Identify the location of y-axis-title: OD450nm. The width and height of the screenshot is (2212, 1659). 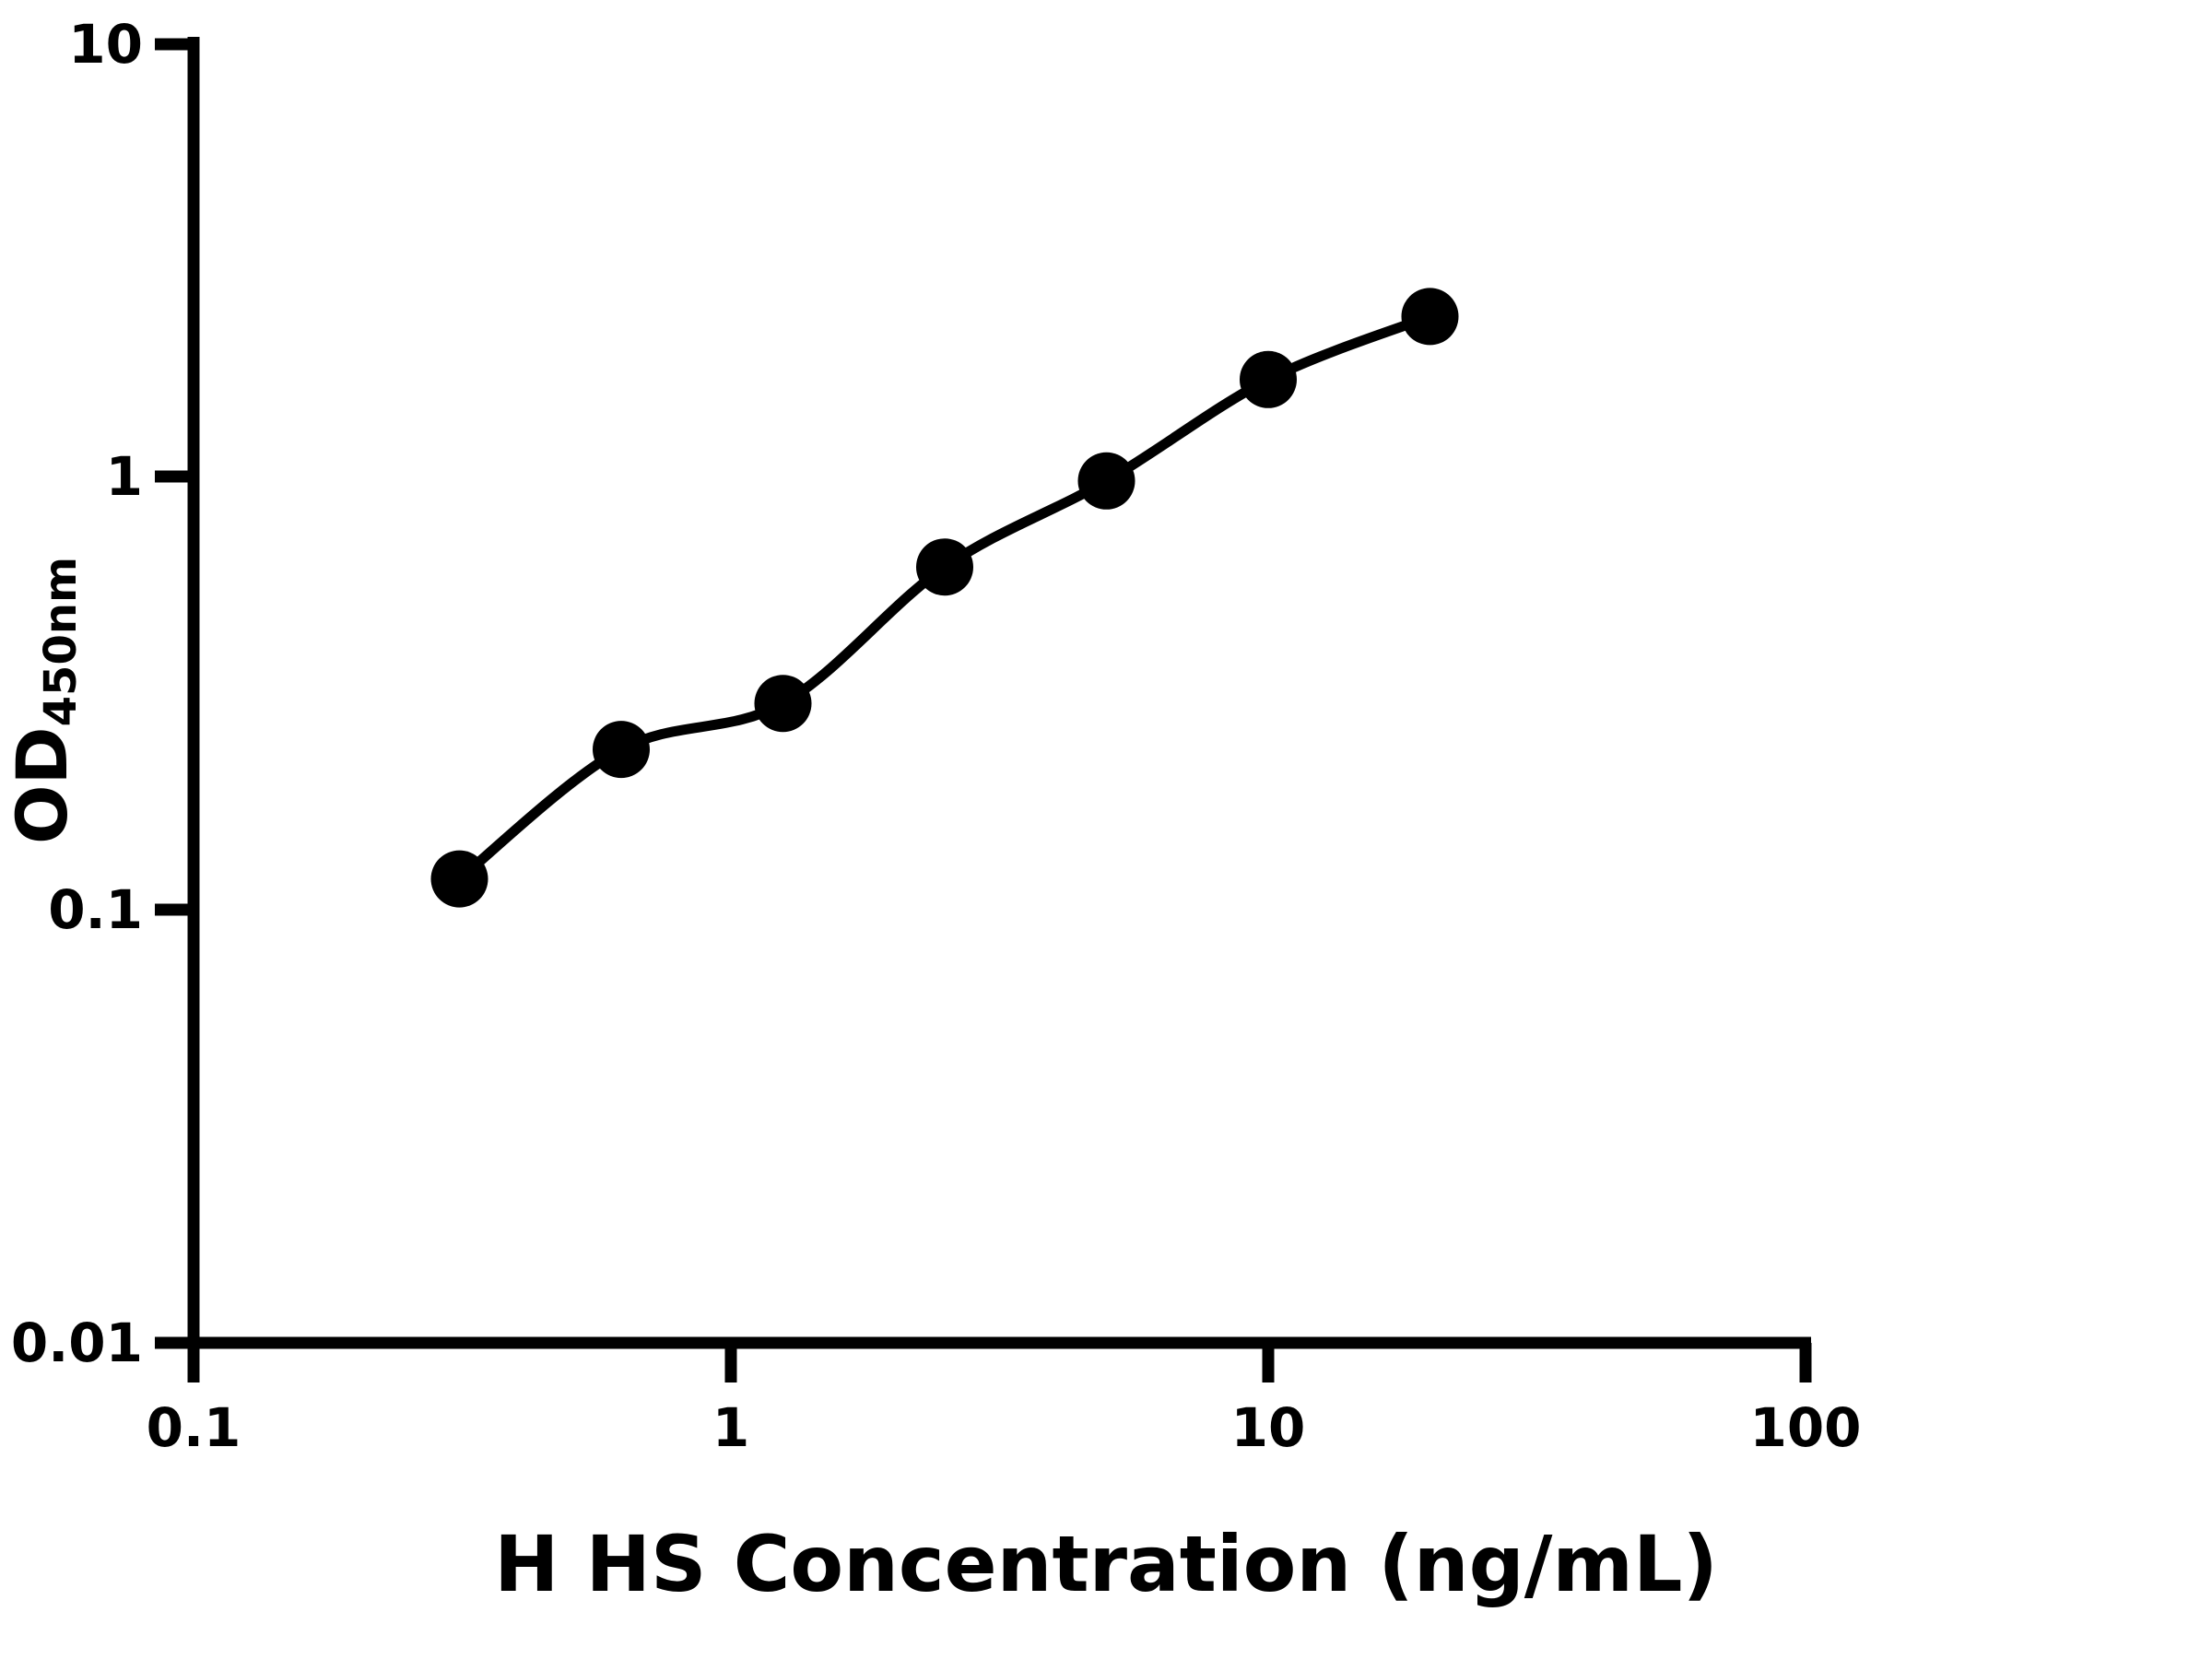
(44, 700).